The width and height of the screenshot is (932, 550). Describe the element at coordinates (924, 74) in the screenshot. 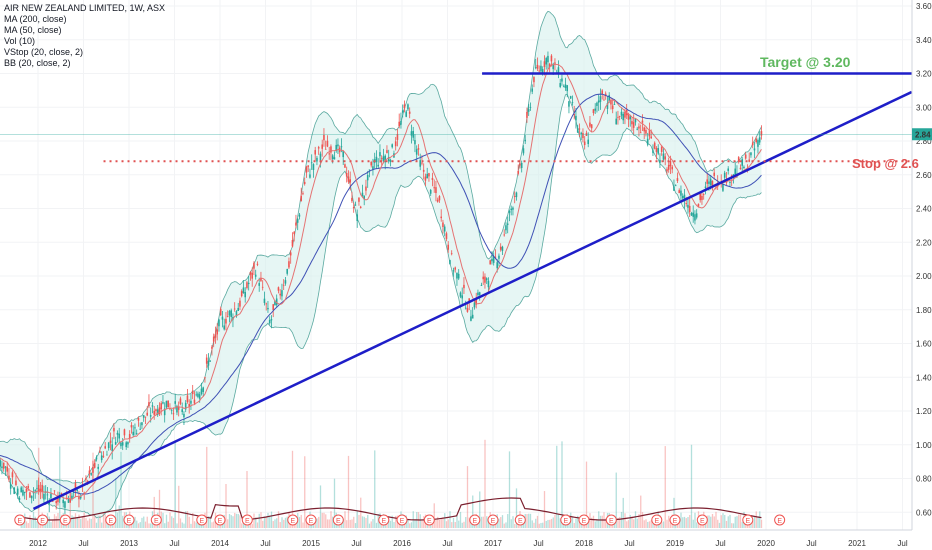

I see `y-tick-label: 3.20` at that location.